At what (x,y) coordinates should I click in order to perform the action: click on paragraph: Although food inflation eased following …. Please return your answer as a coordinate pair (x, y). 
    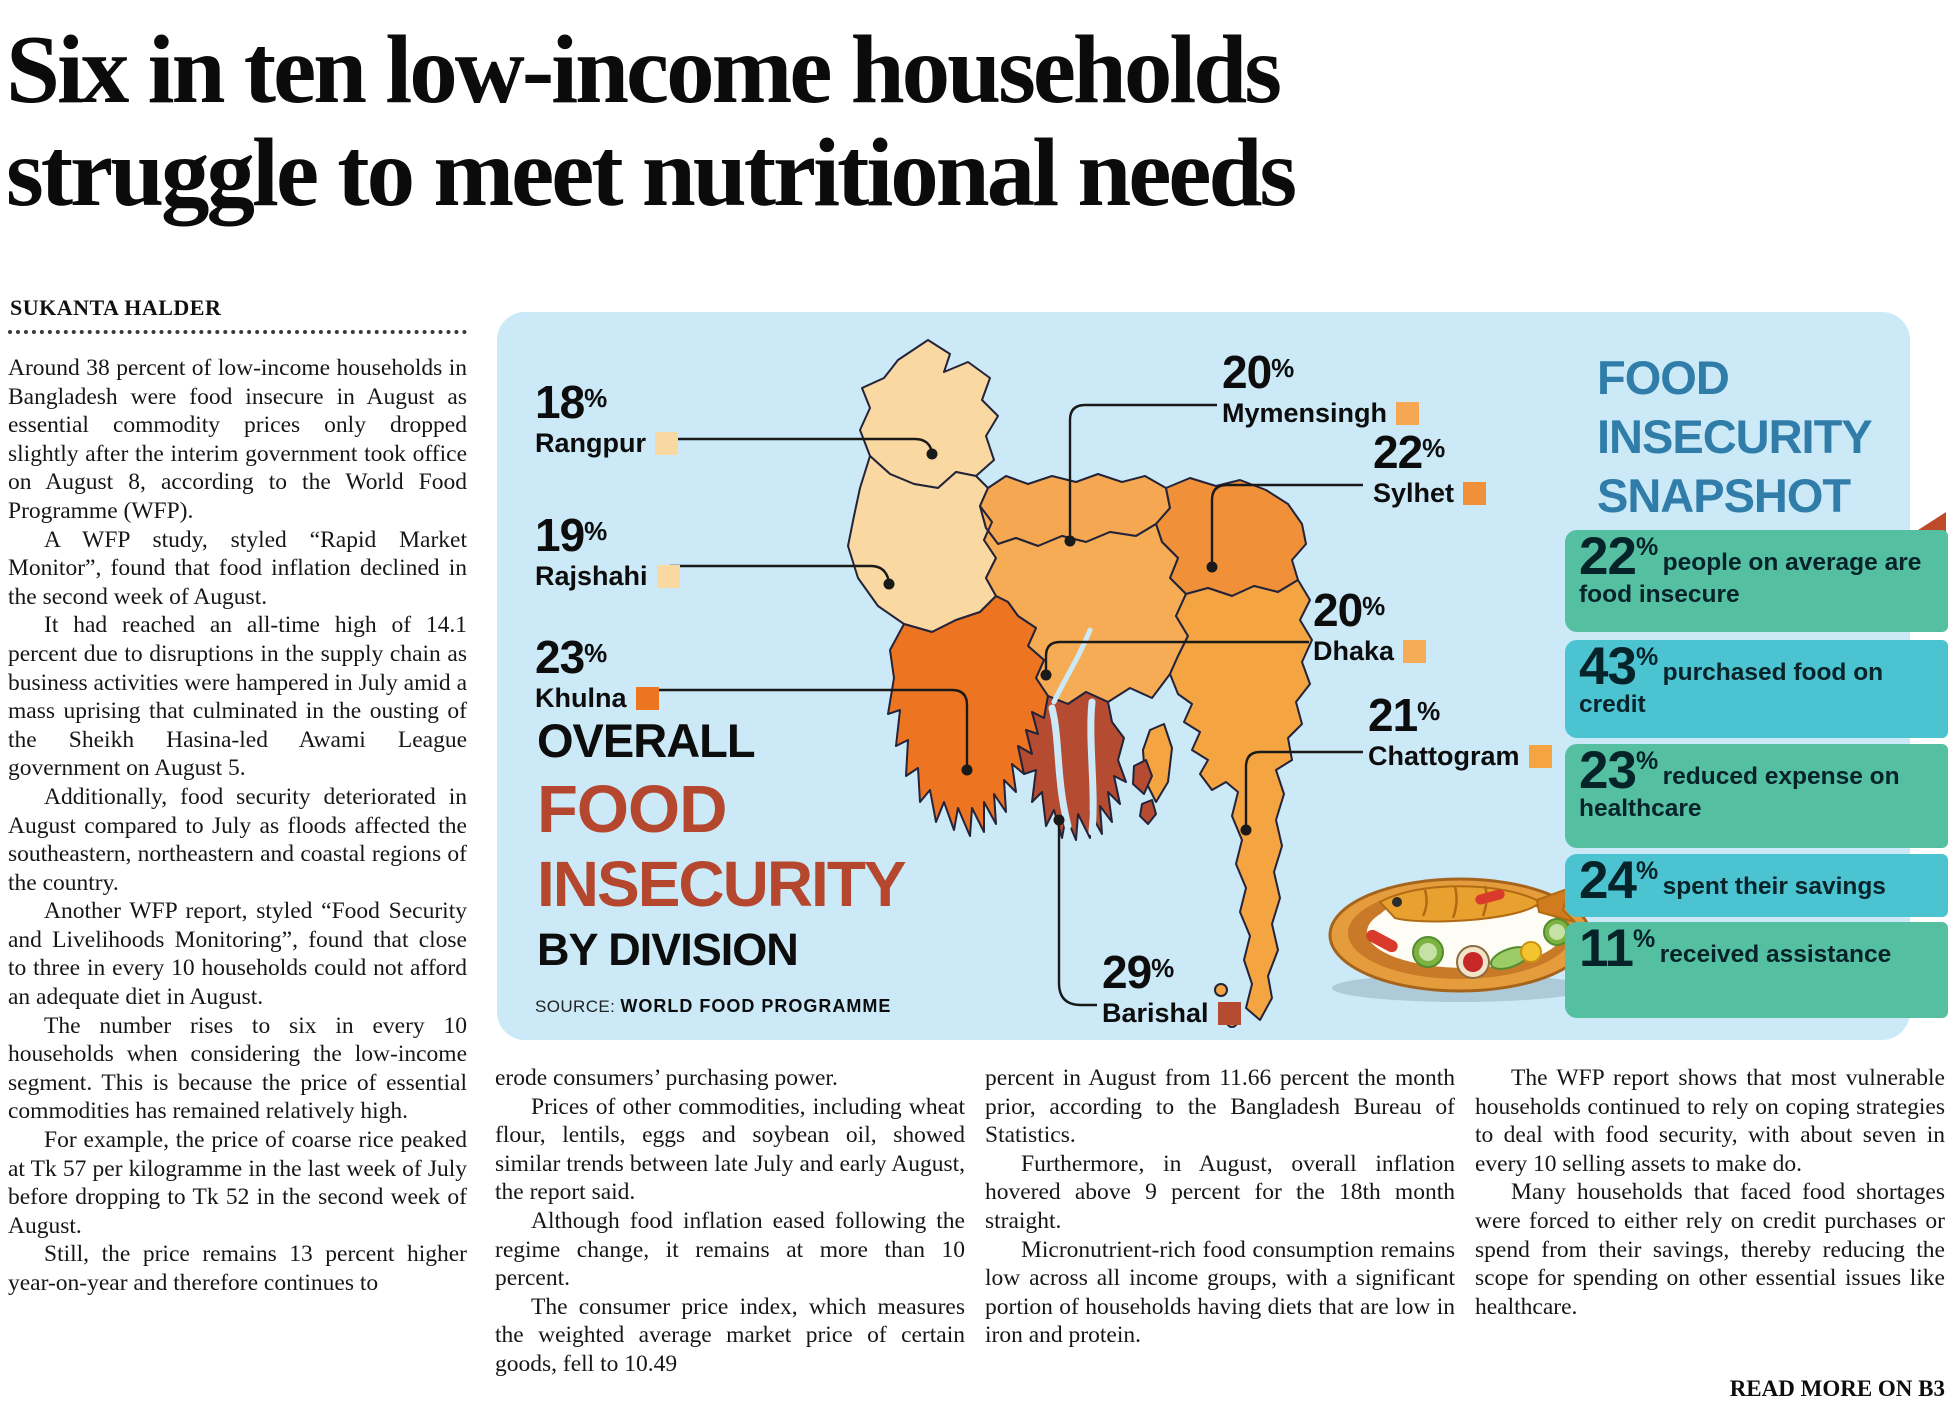
    Looking at the image, I should click on (730, 1249).